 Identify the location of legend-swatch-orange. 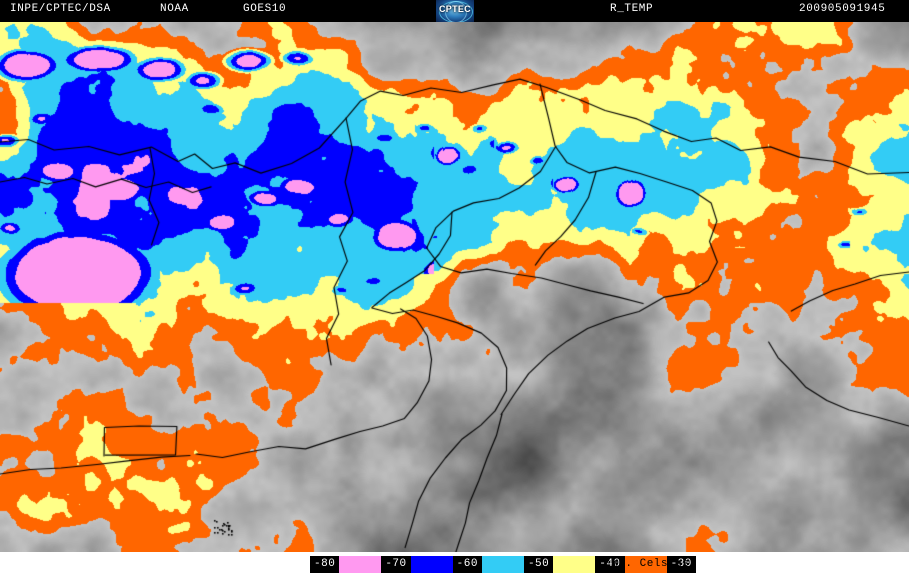
(645, 564).